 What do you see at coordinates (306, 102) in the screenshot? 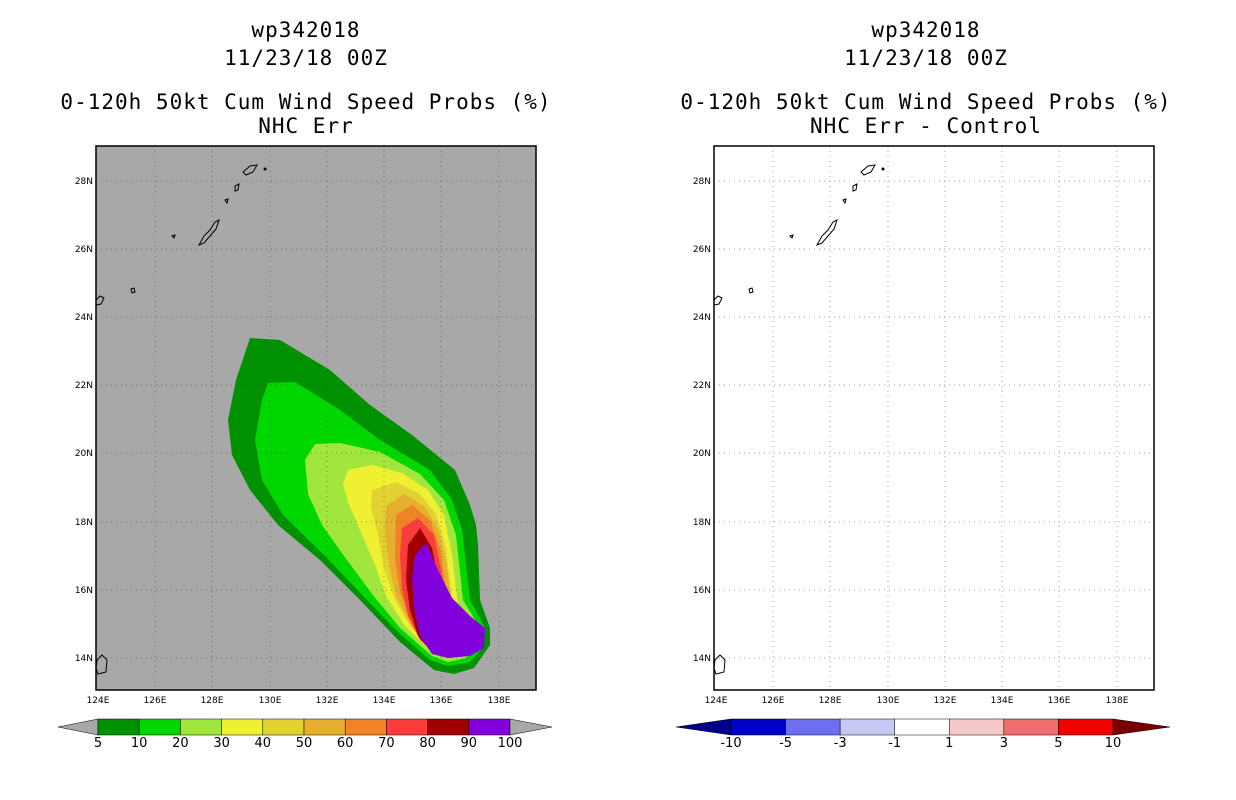
I see `left-product-title: 0-120h 50kt Cum Wind Speed Probs (%)` at bounding box center [306, 102].